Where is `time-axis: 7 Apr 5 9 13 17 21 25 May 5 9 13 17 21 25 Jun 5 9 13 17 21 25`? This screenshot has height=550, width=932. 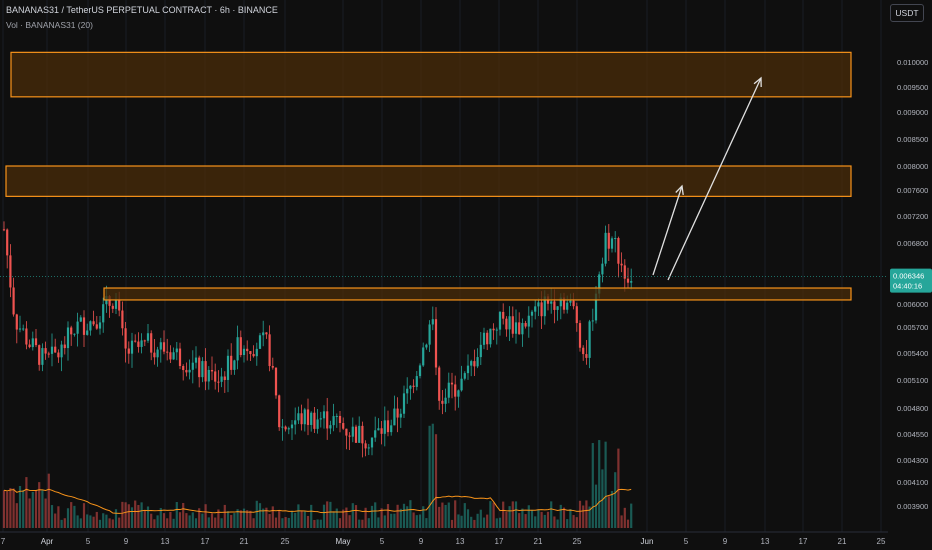 time-axis: 7 Apr 5 9 13 17 21 25 May 5 9 13 17 21 25 Jun 5 9 13 17 21 25 is located at coordinates (444, 538).